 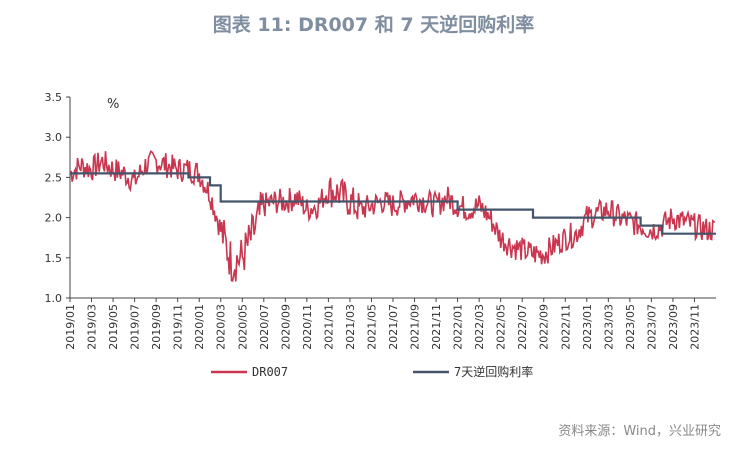 What do you see at coordinates (393, 327) in the screenshot?
I see `x-tick-label: 2021/07` at bounding box center [393, 327].